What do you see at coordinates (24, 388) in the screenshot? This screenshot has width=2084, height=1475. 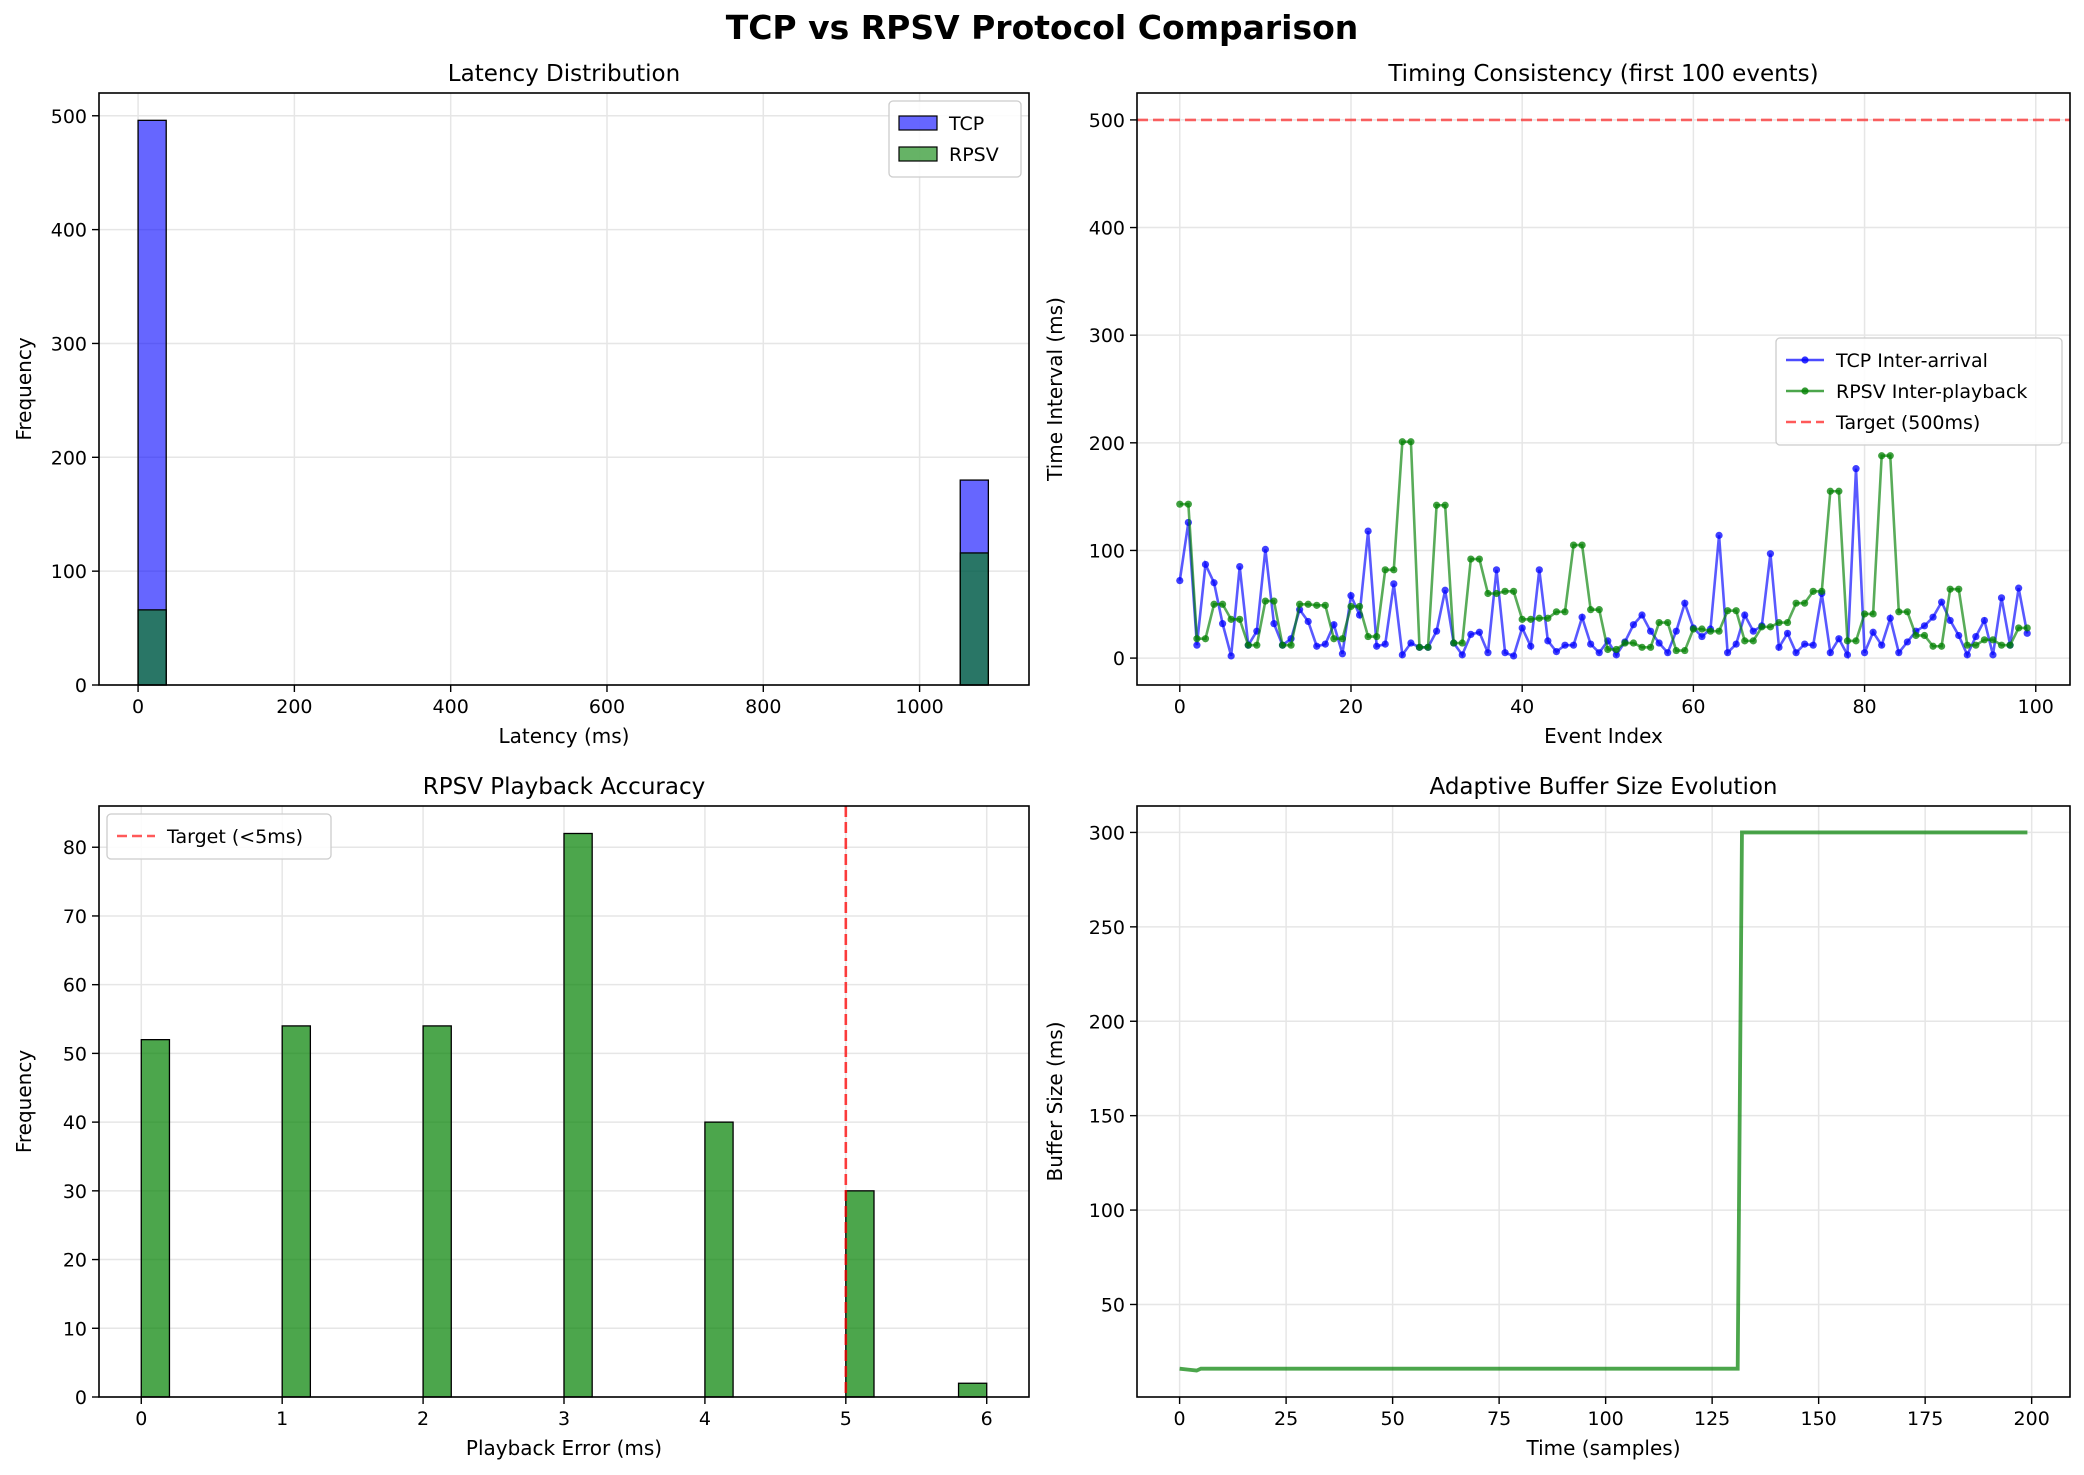 I see `y-axis-label: Frequency` at bounding box center [24, 388].